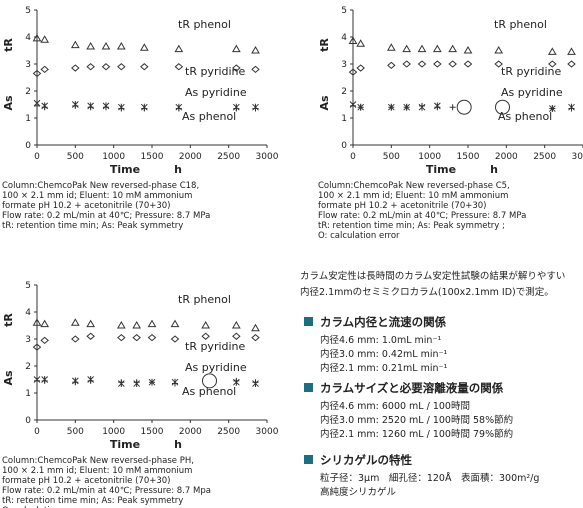 This screenshot has width=583, height=508. What do you see at coordinates (414, 186) in the screenshot?
I see `caption-line: Column:ChemcoPak New reversed-phase C5,` at bounding box center [414, 186].